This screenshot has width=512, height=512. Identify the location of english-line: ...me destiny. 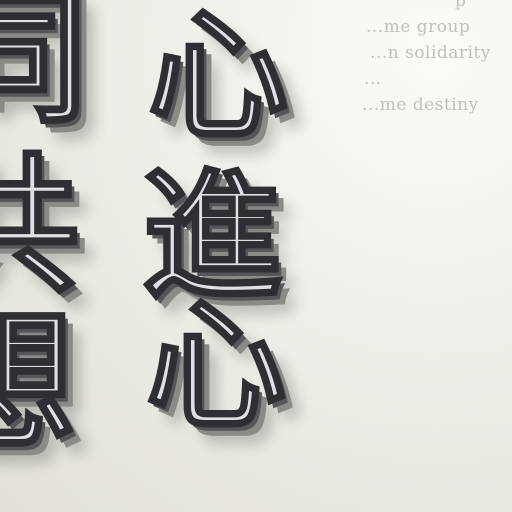
(420, 105).